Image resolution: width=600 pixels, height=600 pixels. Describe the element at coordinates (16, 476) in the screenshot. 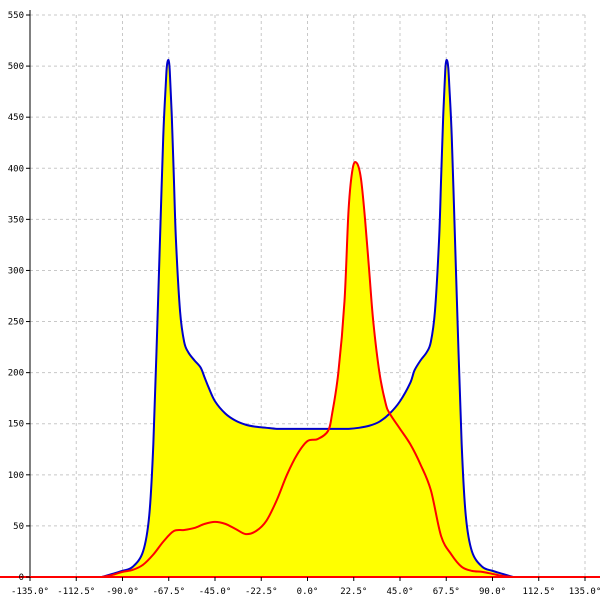

I see `y-tick-label: 100` at that location.